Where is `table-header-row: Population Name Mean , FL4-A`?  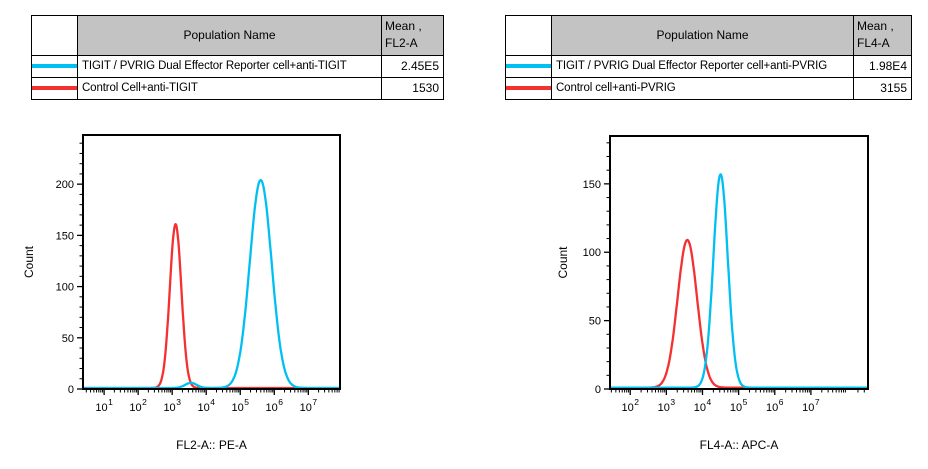
table-header-row: Population Name Mean , FL4-A is located at coordinates (708, 35).